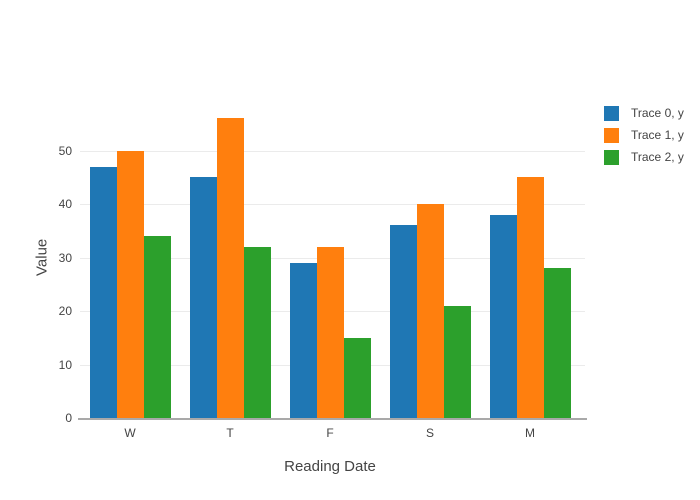 The width and height of the screenshot is (700, 500). Describe the element at coordinates (657, 135) in the screenshot. I see `legend-label: Trace 1, y` at that location.